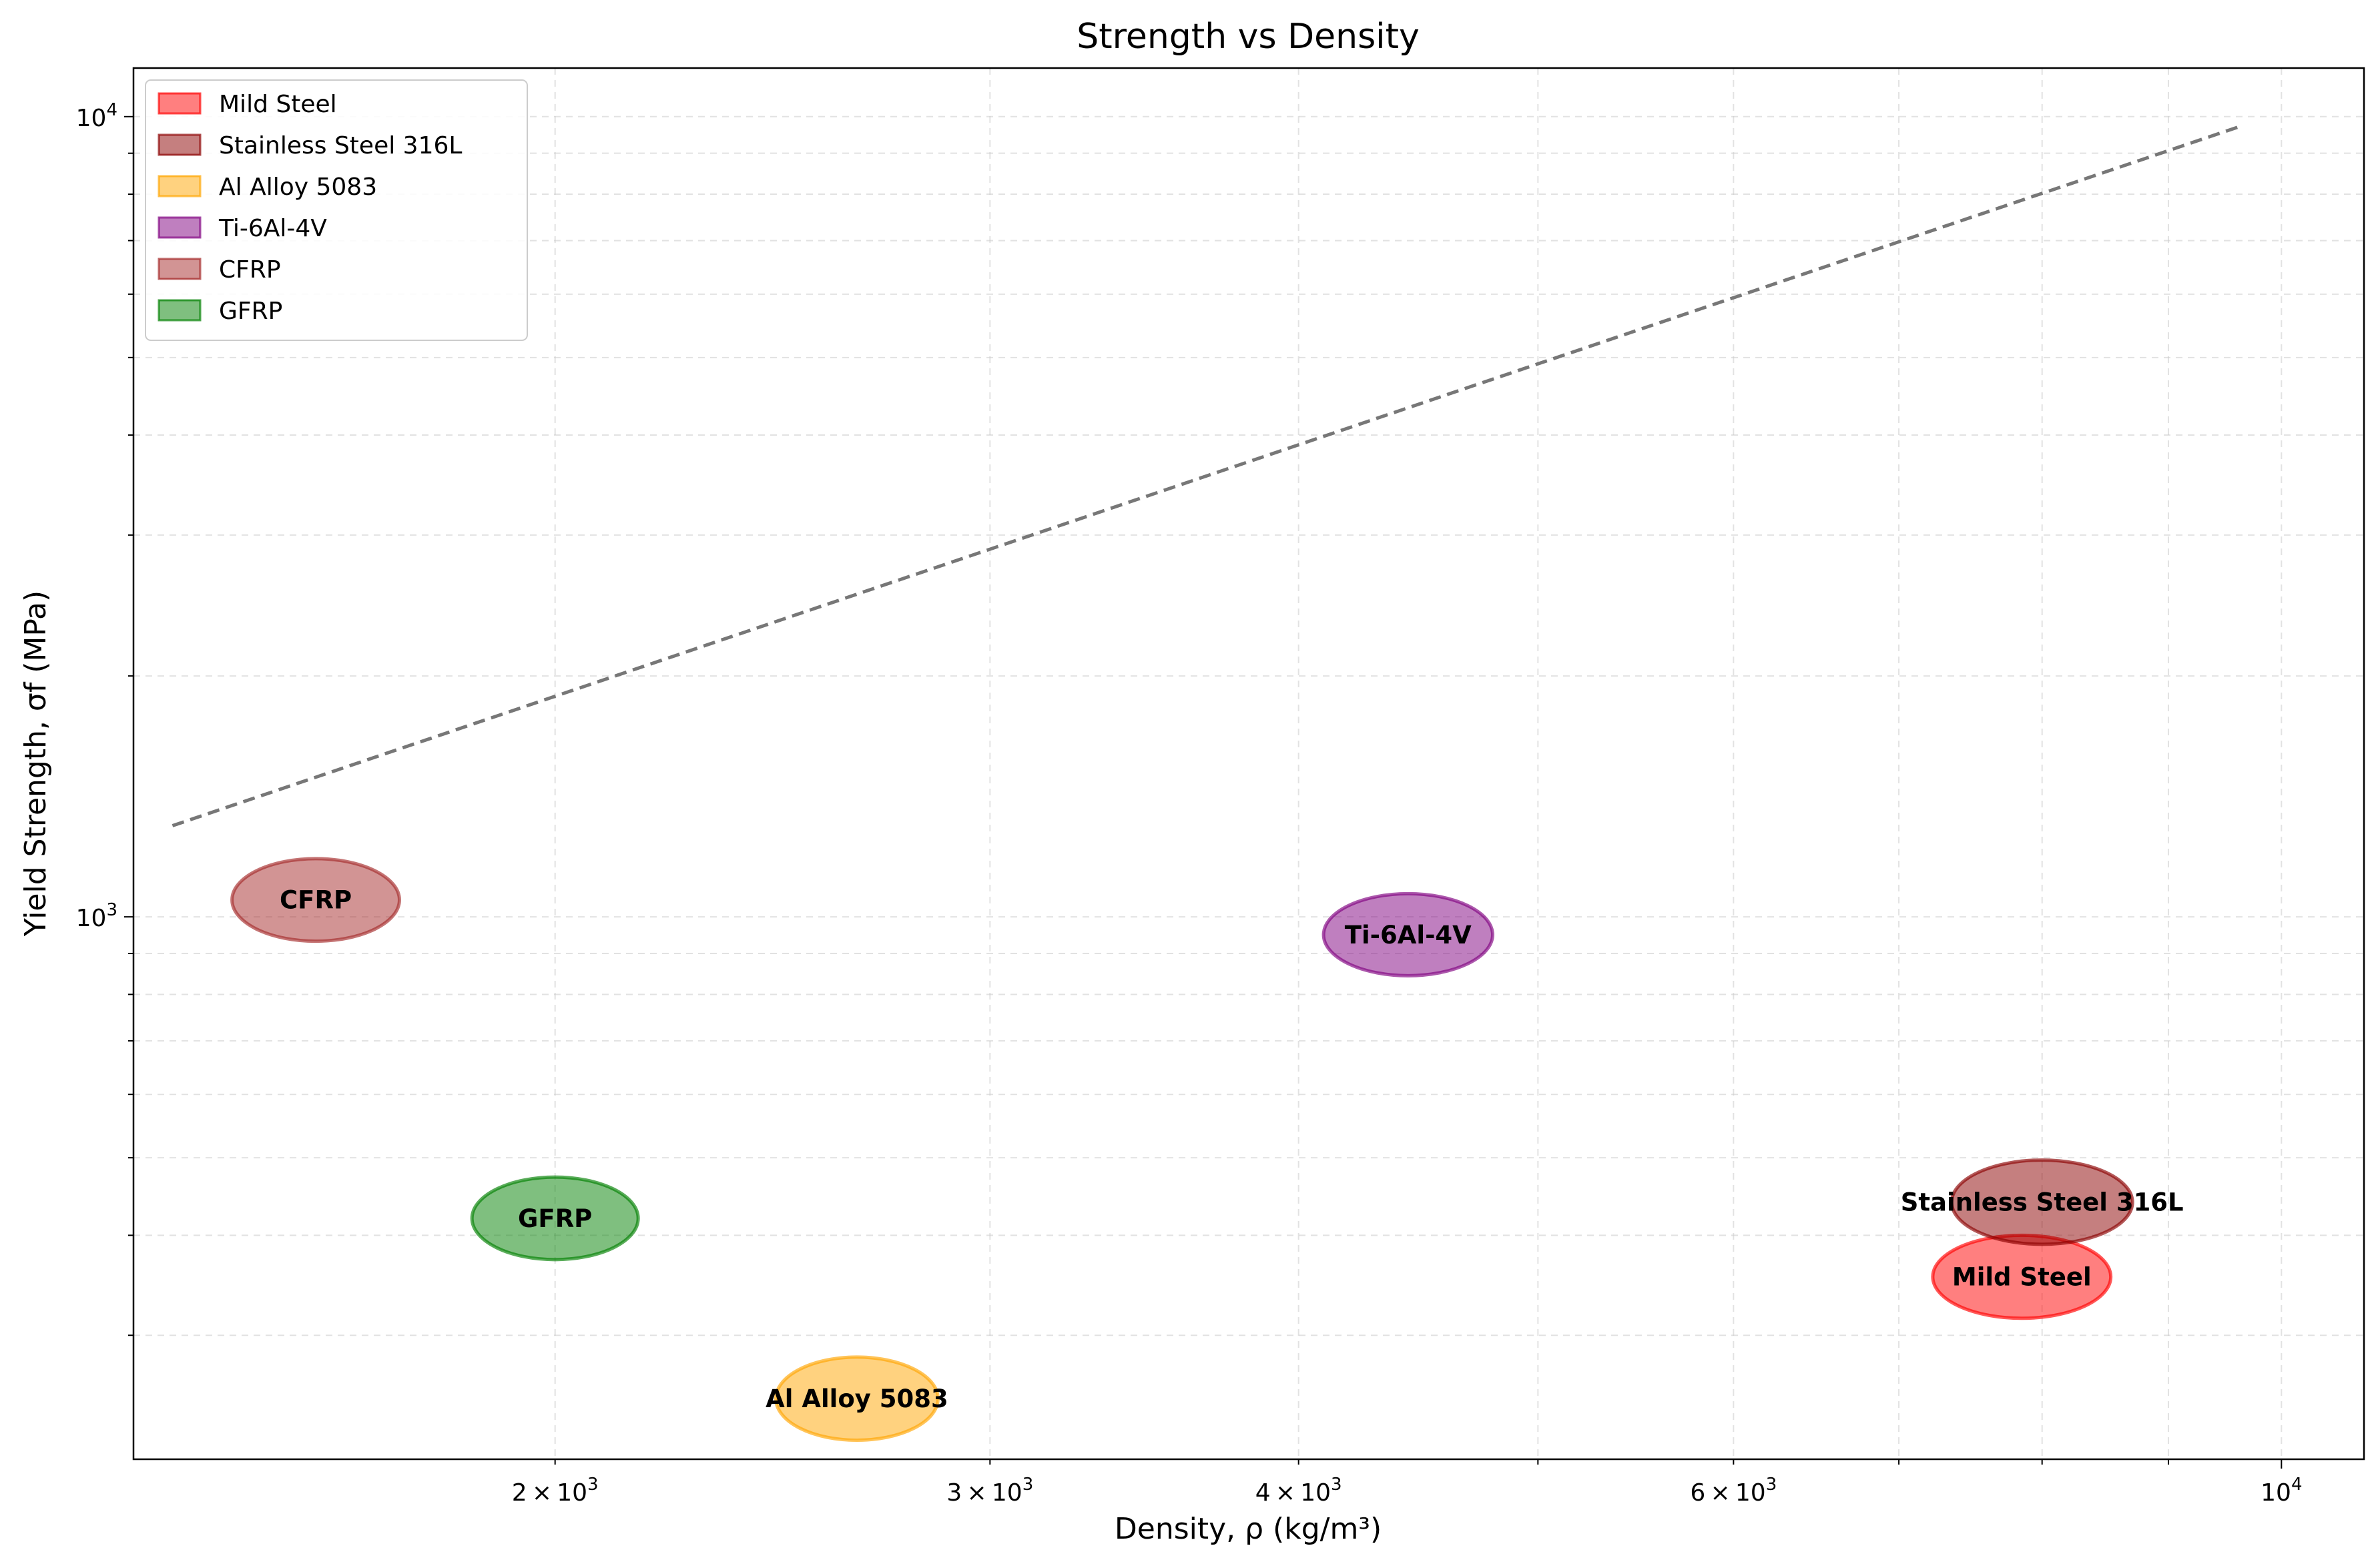 The height and width of the screenshot is (1568, 2376). I want to click on ellipse-gfrp, so click(555, 1218).